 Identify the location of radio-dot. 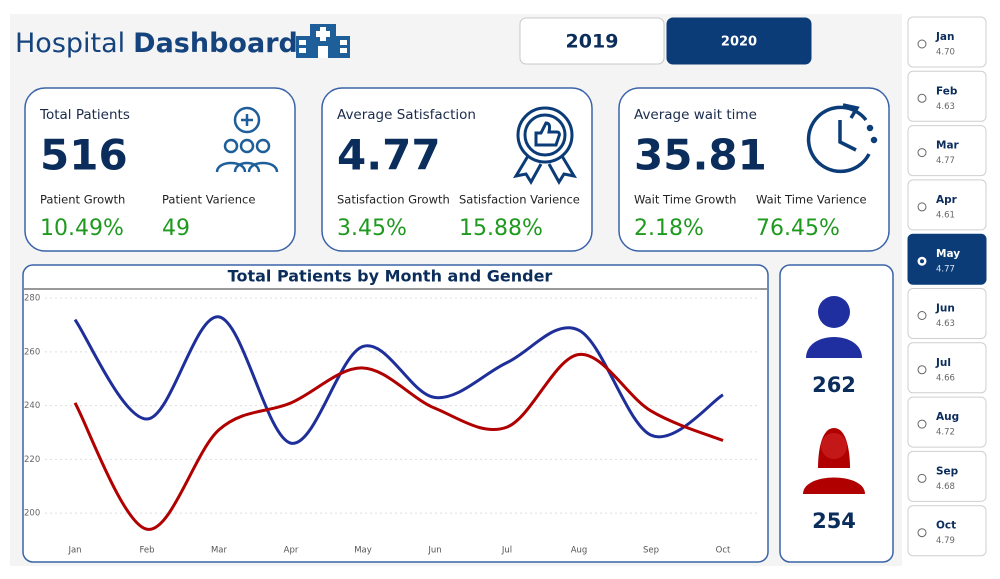
(922, 261).